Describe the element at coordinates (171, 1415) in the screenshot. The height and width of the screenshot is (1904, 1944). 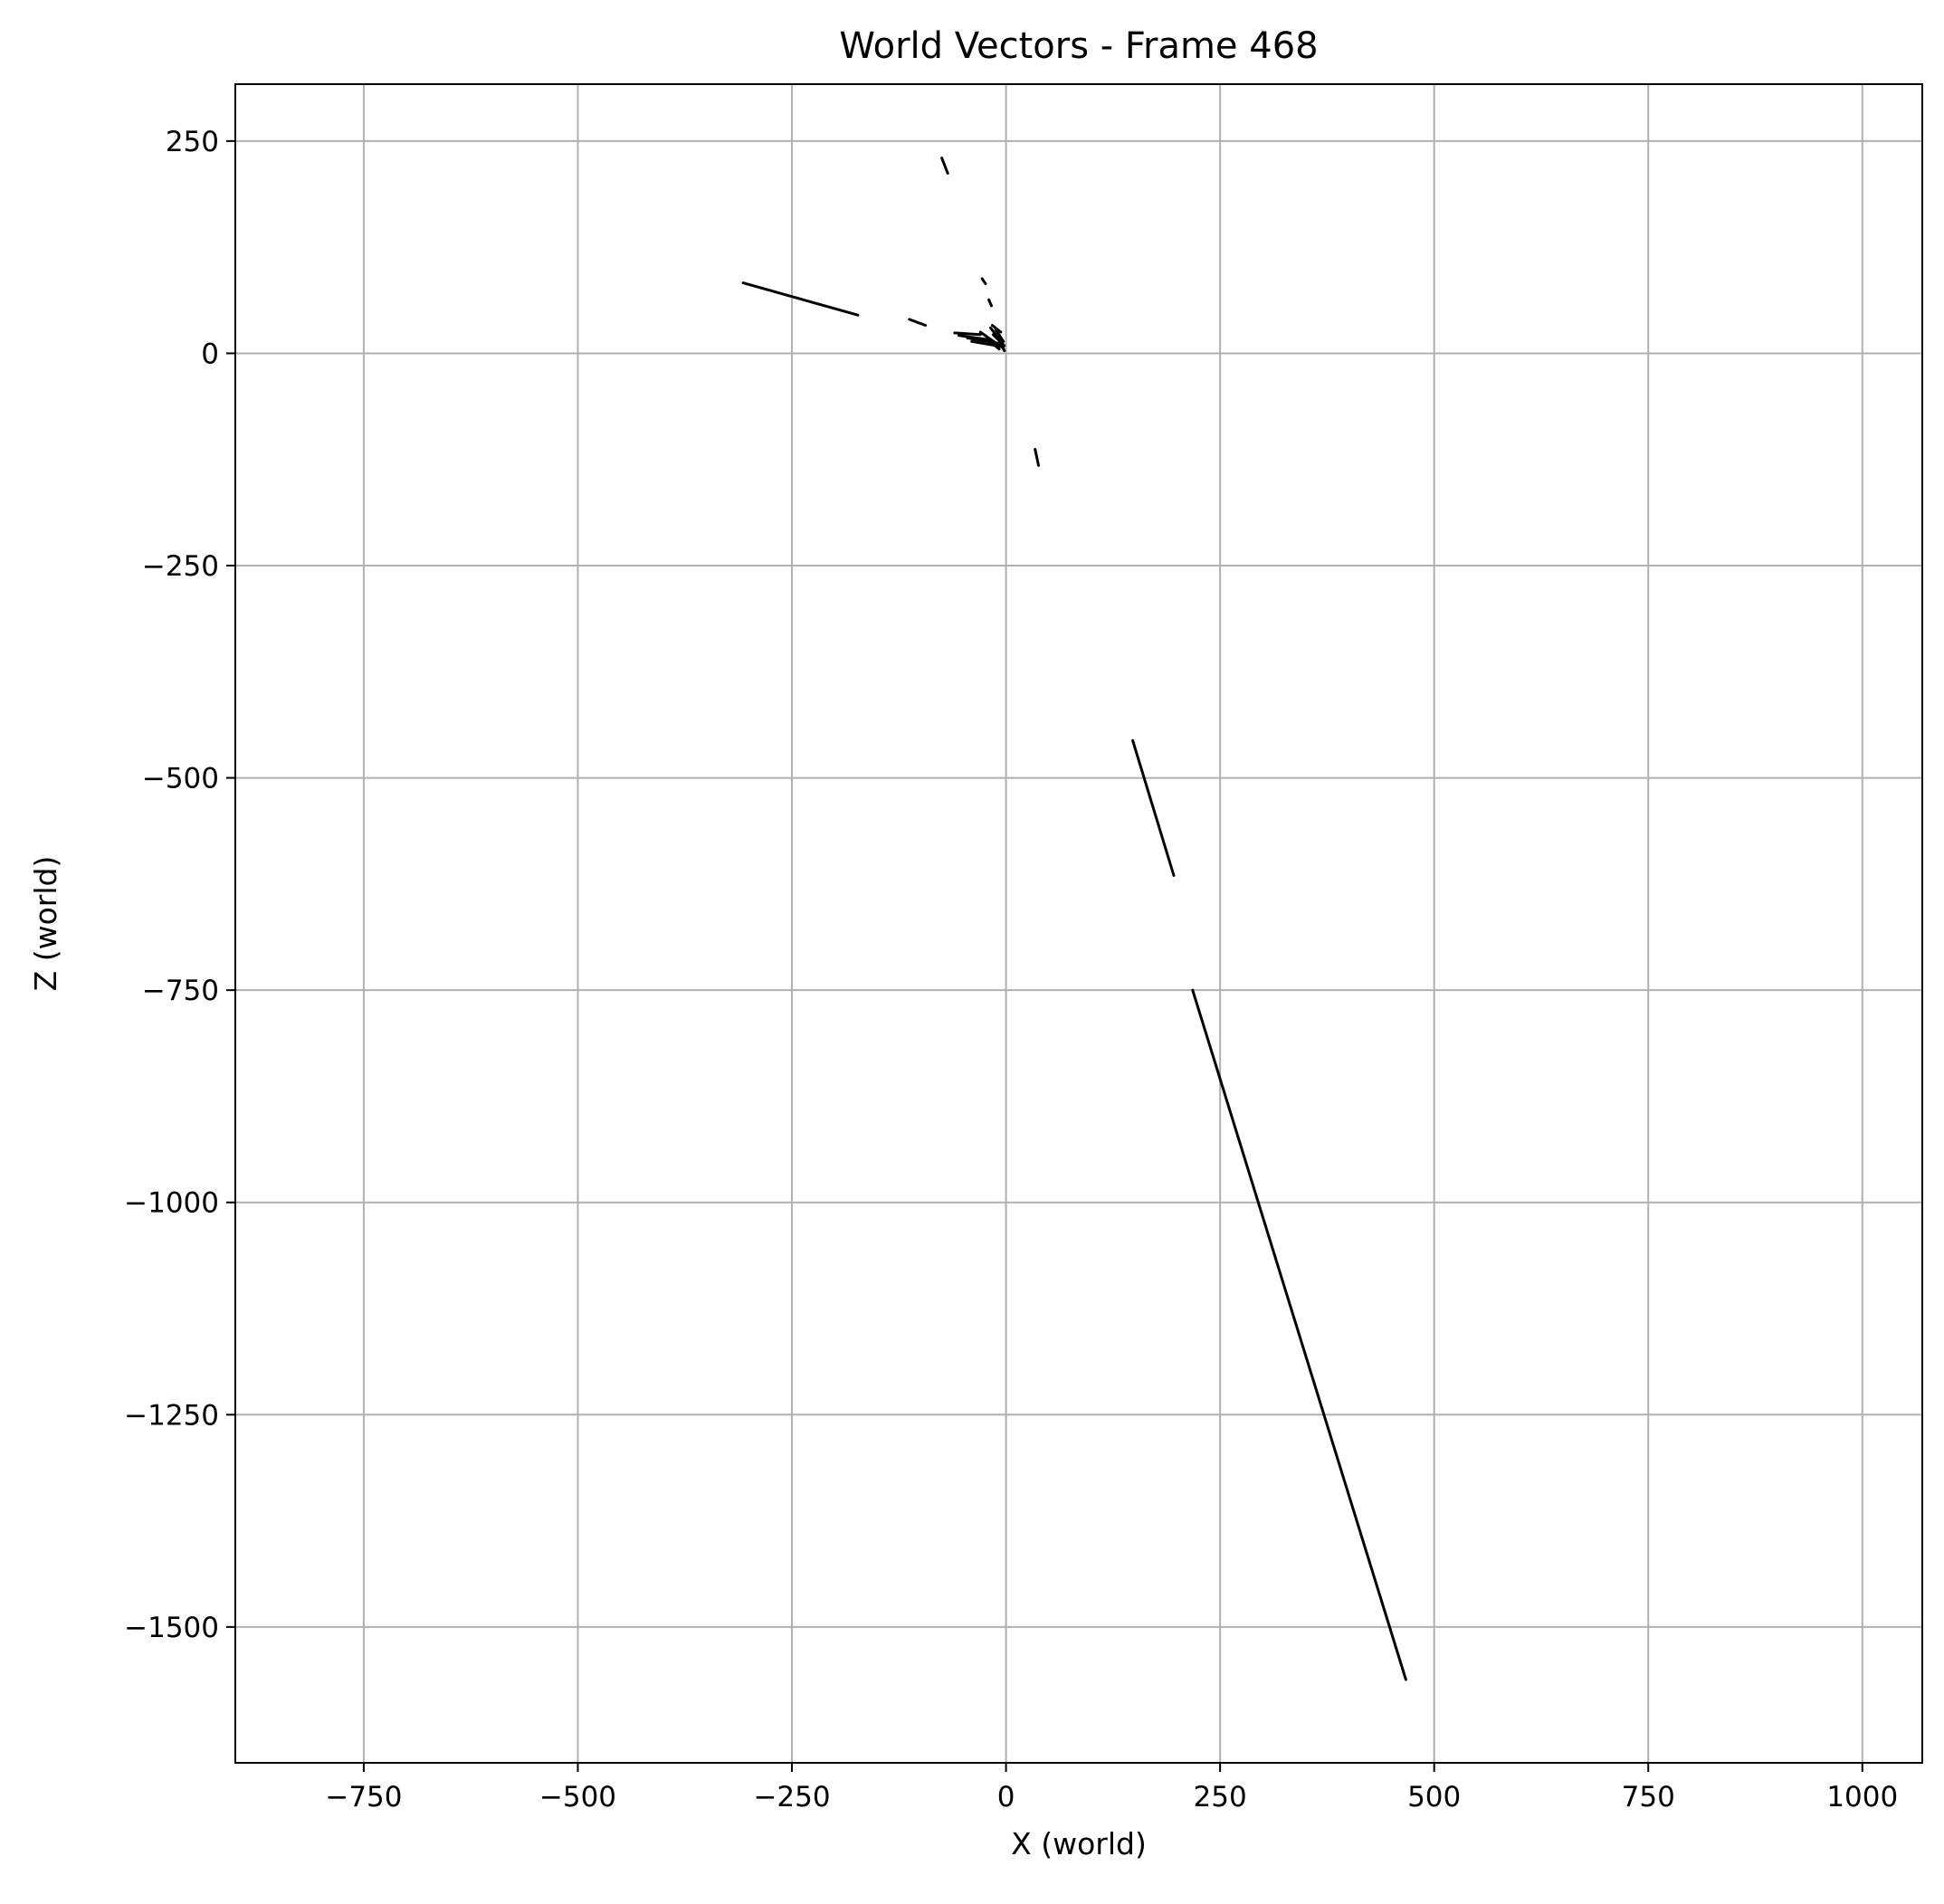
I see `y-tick-label: −1250` at that location.